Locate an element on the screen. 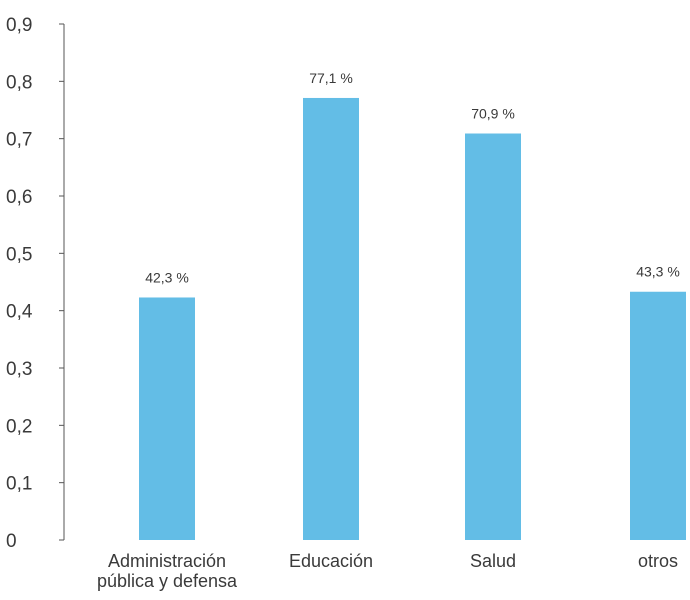  y-tick-label: 0 is located at coordinates (11, 541).